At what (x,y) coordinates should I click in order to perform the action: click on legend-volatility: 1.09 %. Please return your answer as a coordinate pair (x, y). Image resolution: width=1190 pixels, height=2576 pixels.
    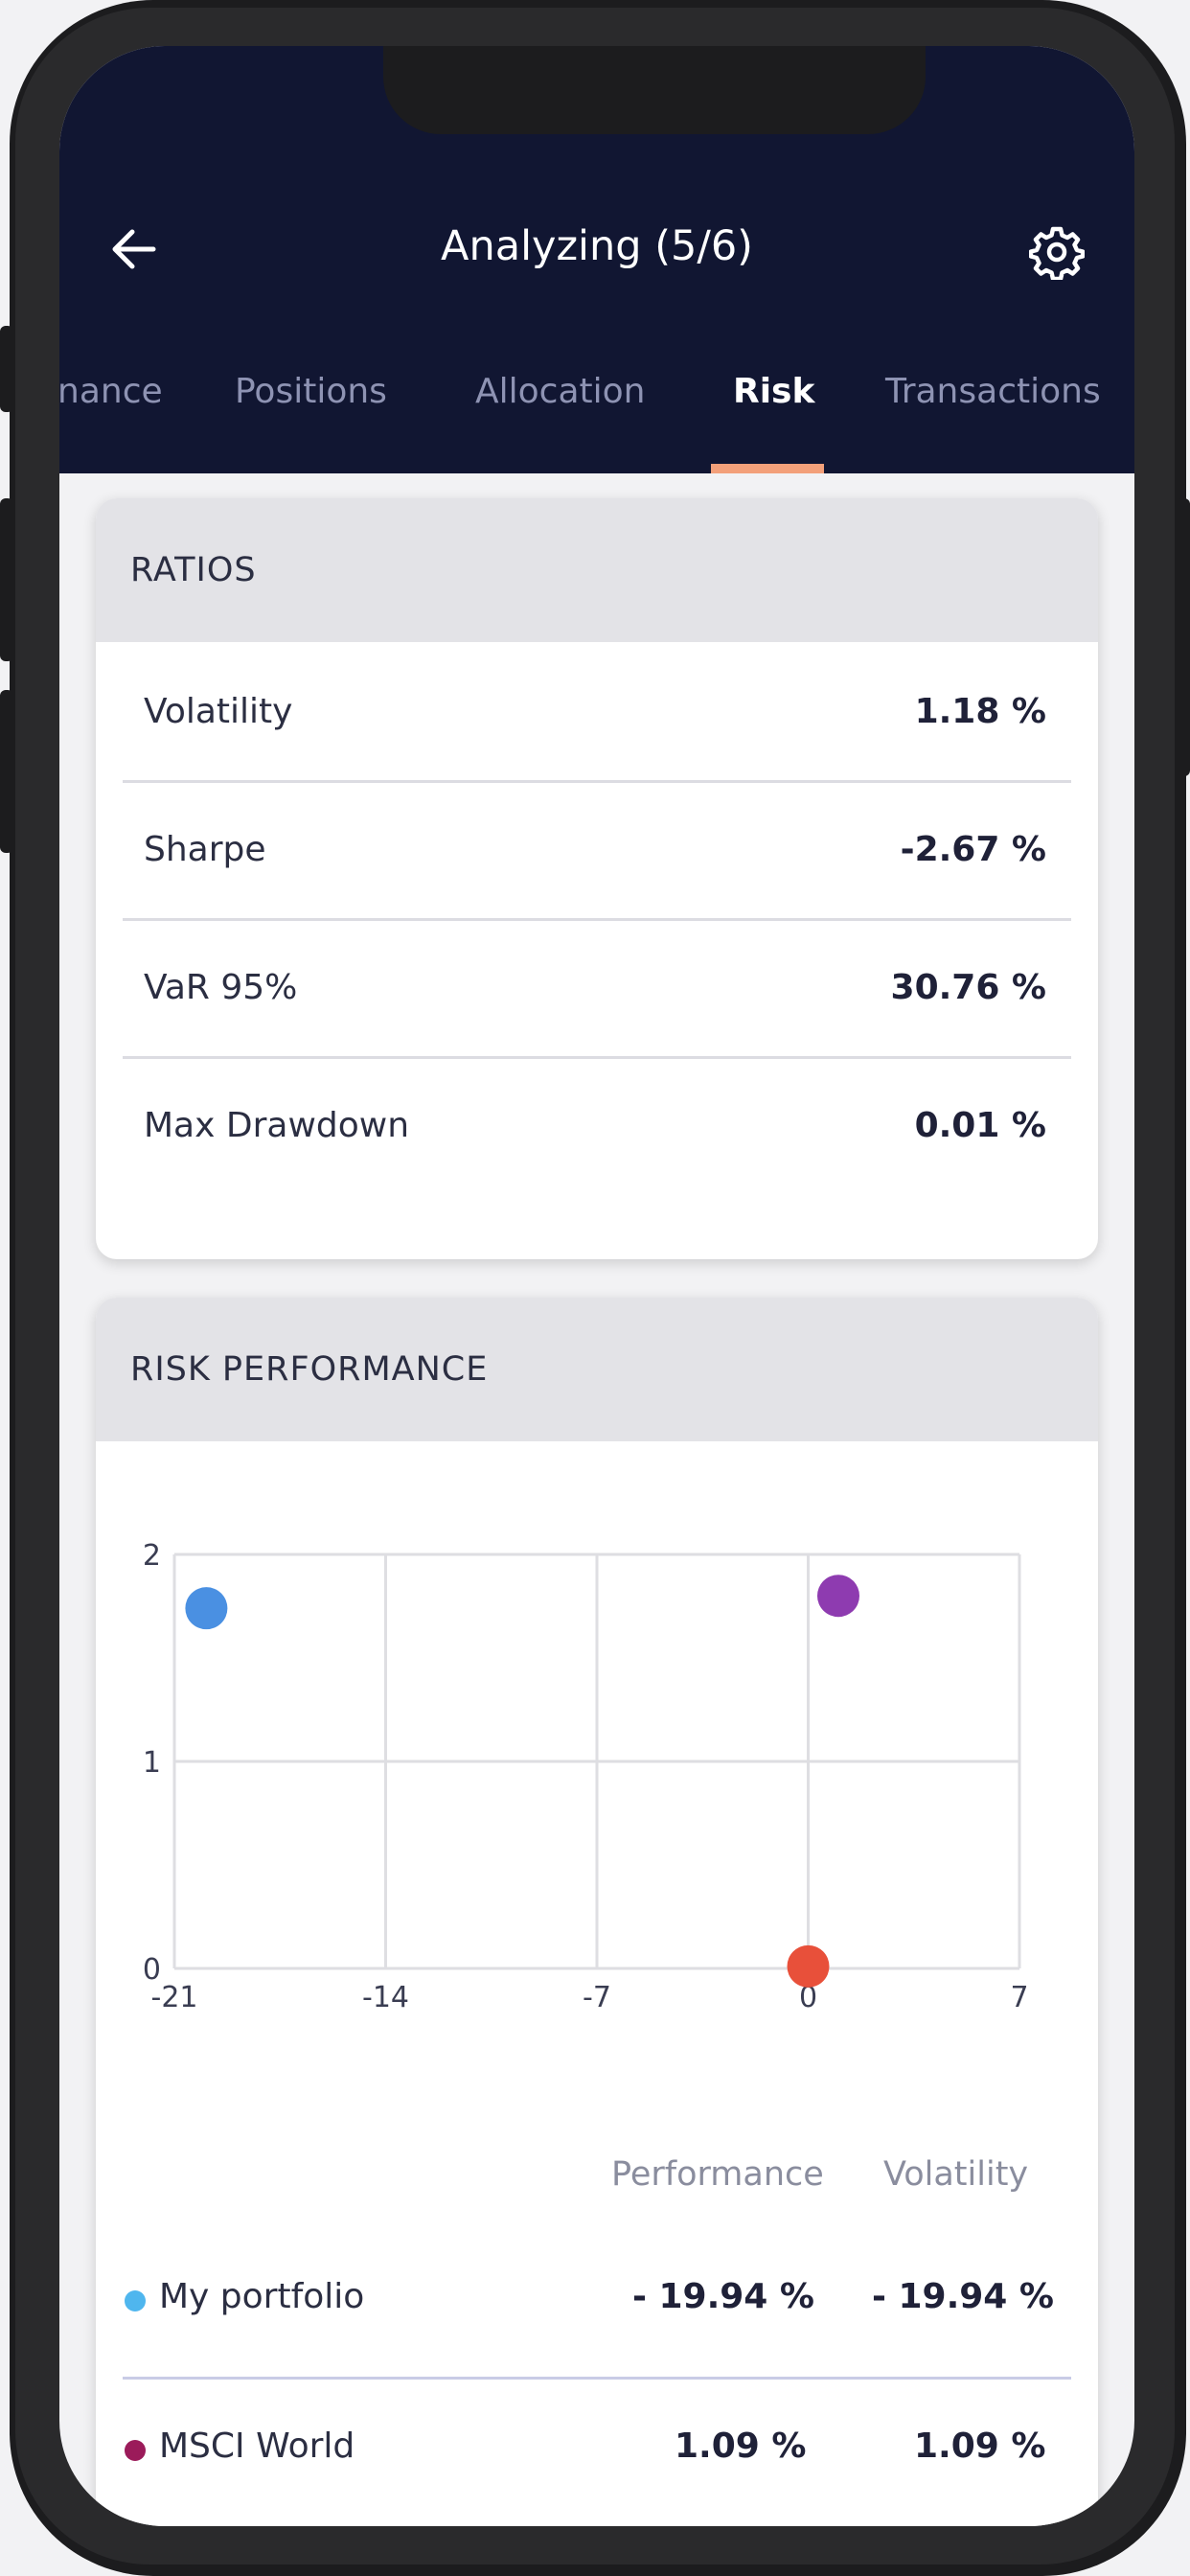
    Looking at the image, I should click on (980, 2446).